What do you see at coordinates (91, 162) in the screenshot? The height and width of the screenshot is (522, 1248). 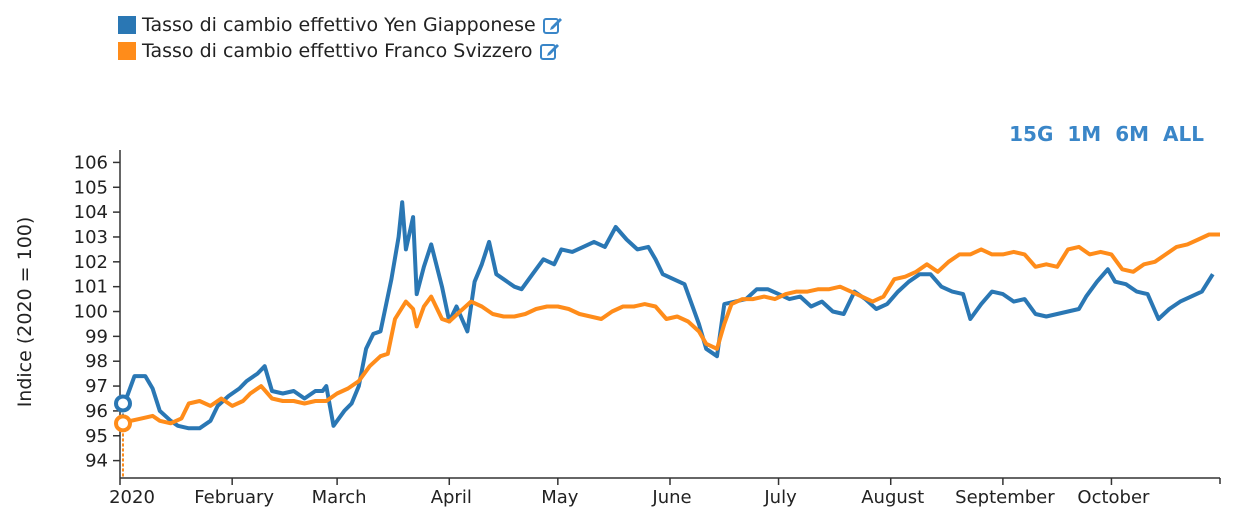 I see `y-tick-label: 106` at bounding box center [91, 162].